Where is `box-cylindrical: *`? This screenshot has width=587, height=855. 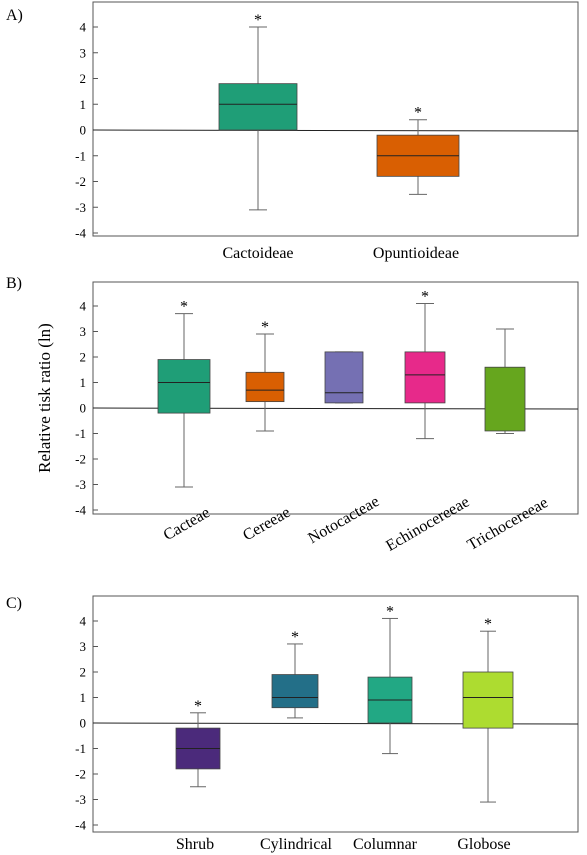 box-cylindrical: * is located at coordinates (295, 674).